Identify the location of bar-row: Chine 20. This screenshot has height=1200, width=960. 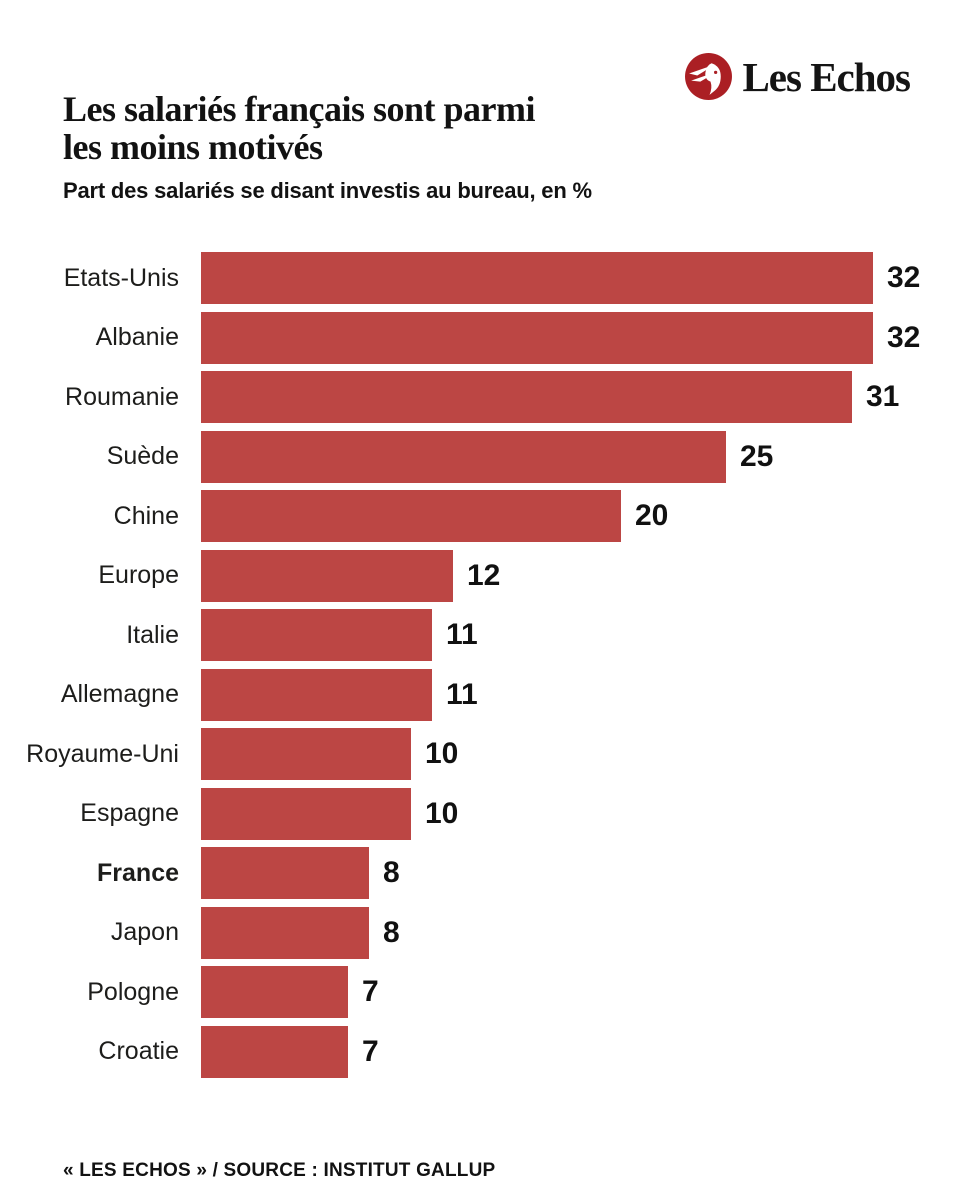
(480, 516).